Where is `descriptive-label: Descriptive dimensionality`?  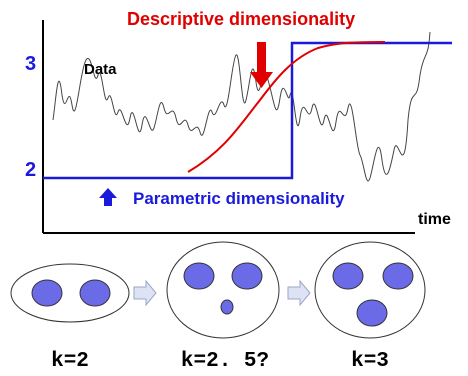
descriptive-label: Descriptive dimensionality is located at coordinates (241, 19).